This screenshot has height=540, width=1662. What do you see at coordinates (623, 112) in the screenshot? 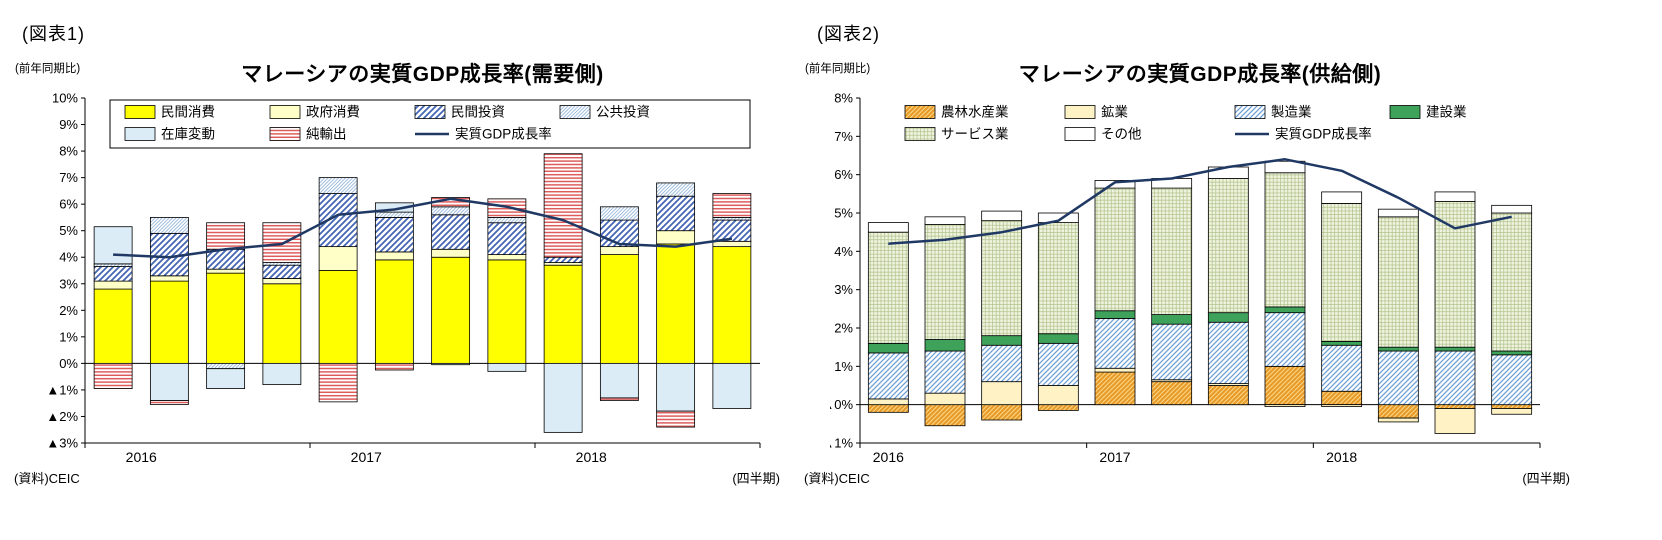
I see `svg-text: 公共投資` at bounding box center [623, 112].